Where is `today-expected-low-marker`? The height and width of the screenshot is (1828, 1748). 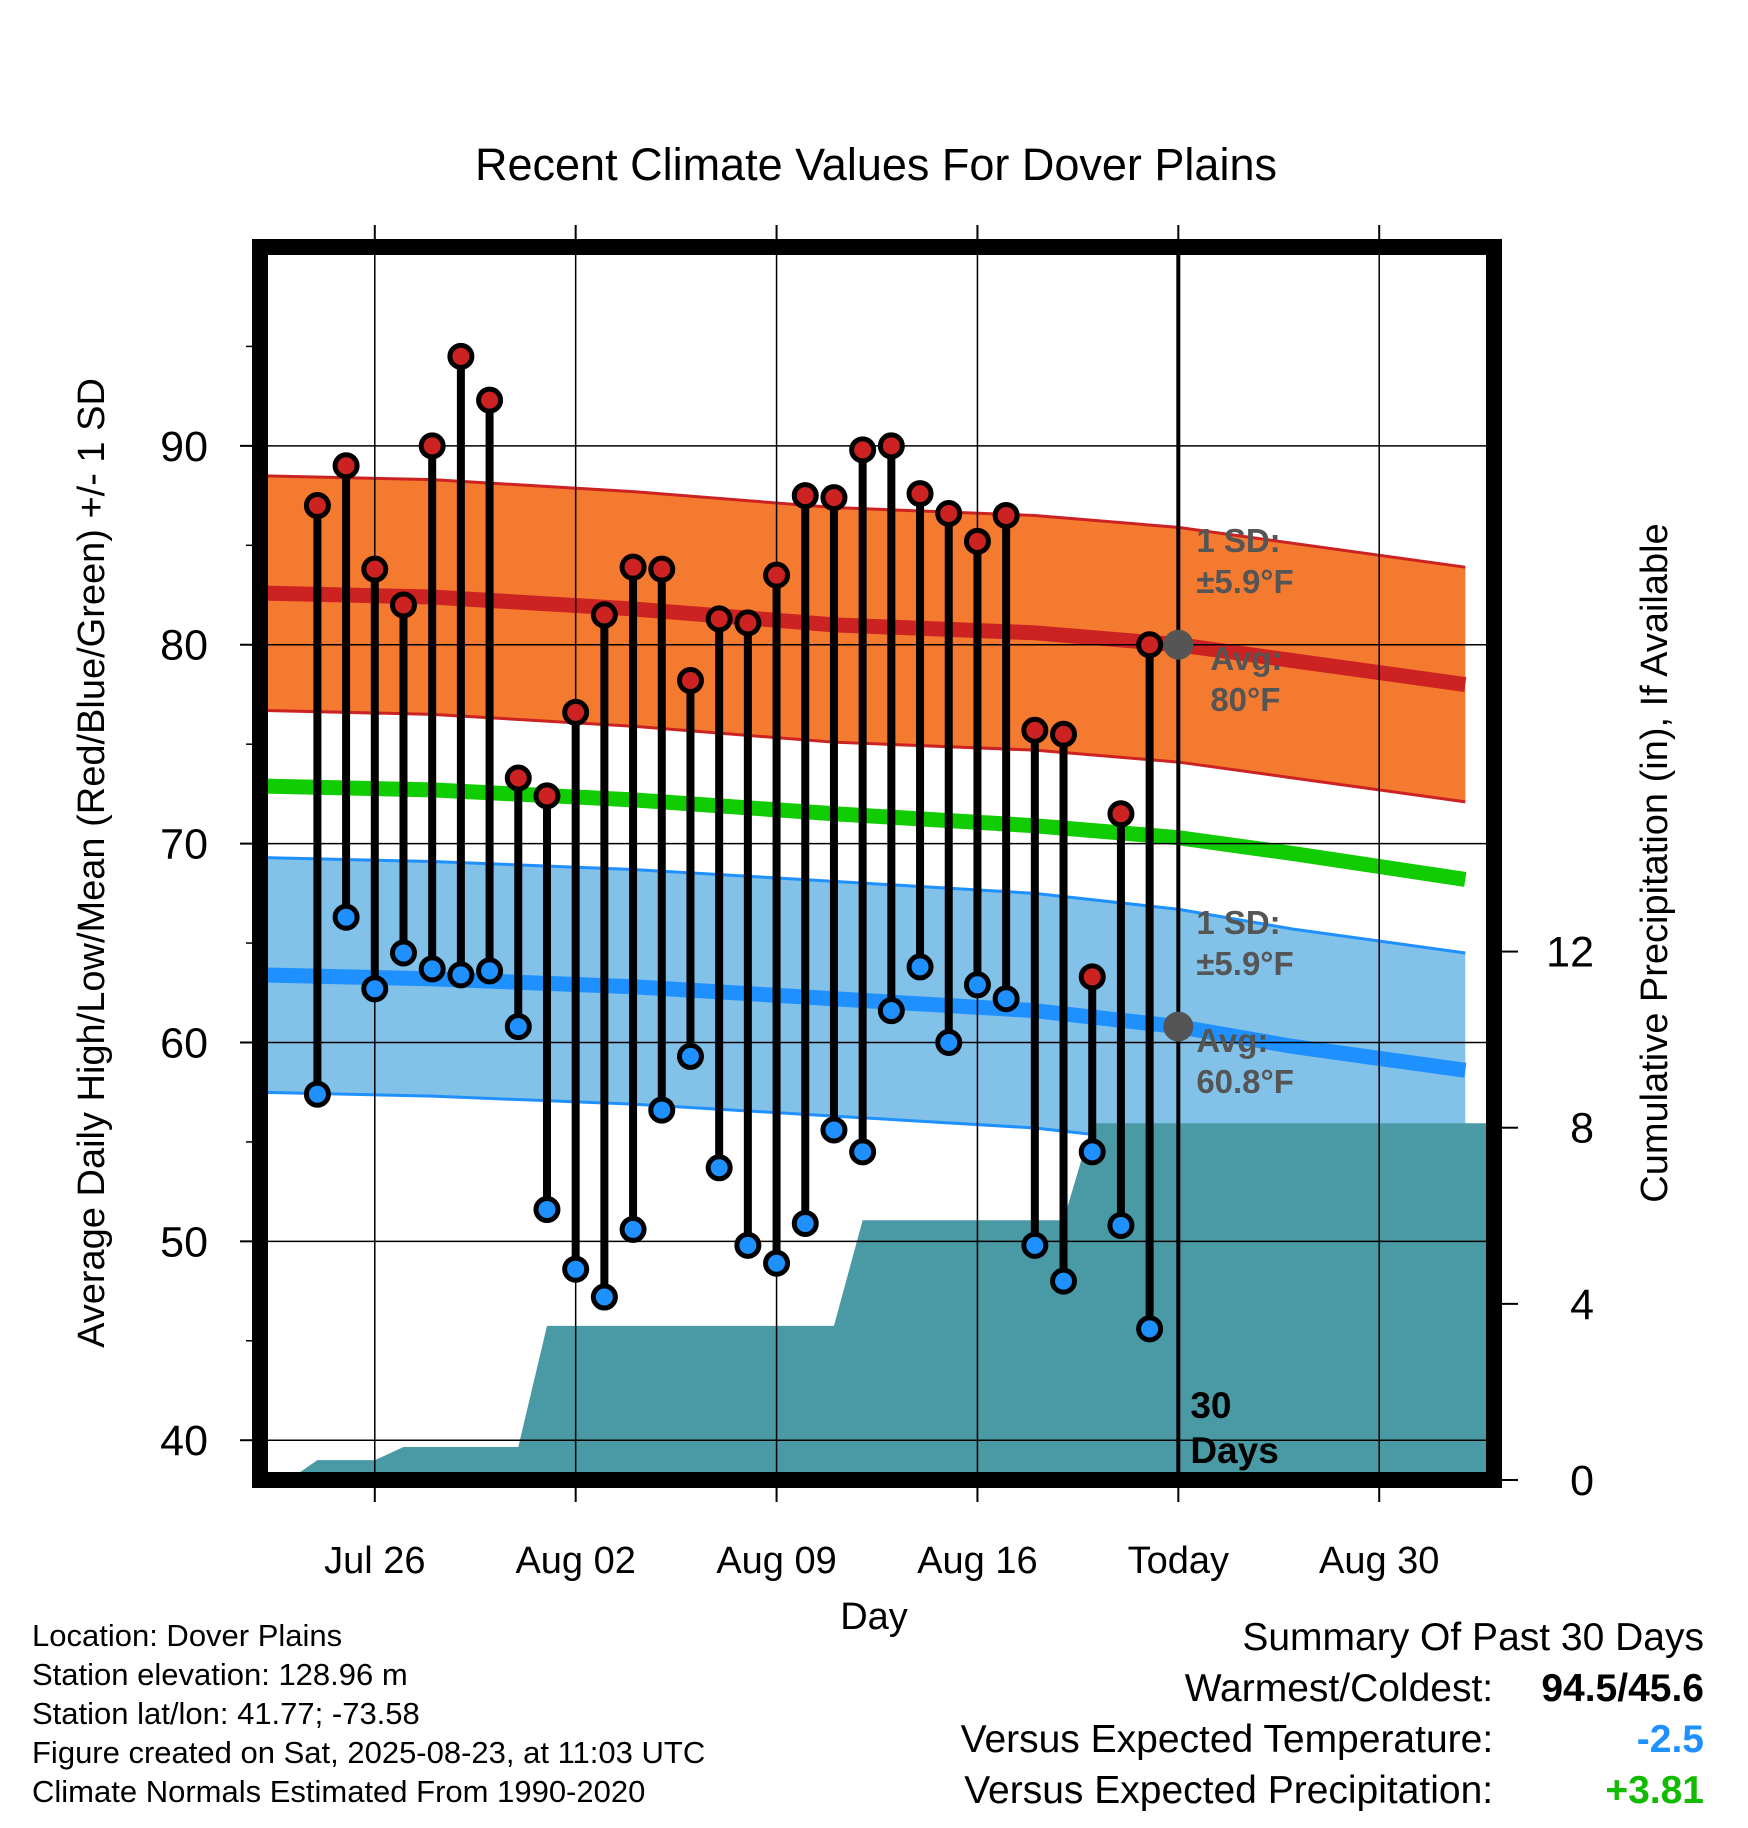 today-expected-low-marker is located at coordinates (1178, 1026).